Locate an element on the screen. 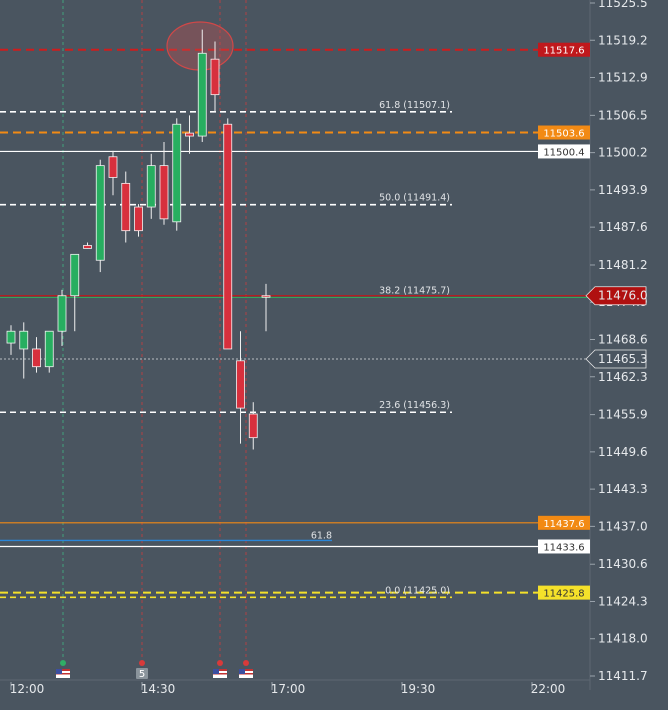  price-tag-label-4: 11465.3 is located at coordinates (623, 359).